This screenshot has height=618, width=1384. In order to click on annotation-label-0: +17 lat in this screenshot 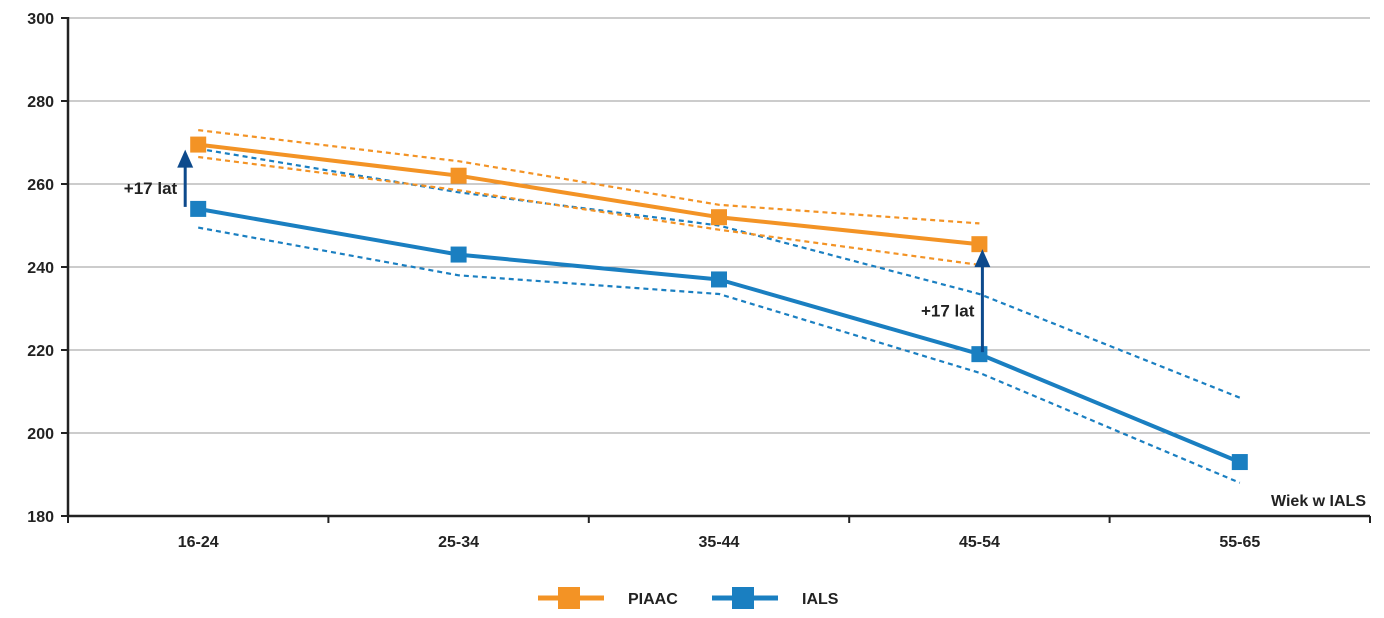, I will do `click(151, 188)`.